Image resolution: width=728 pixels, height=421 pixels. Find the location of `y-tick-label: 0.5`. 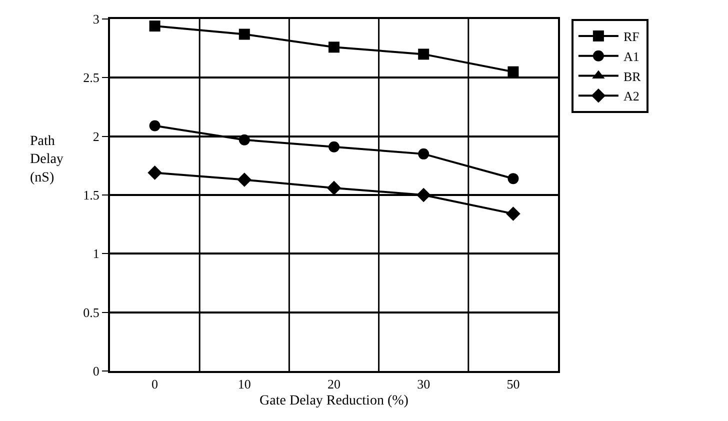

y-tick-label: 0.5 is located at coordinates (91, 312).